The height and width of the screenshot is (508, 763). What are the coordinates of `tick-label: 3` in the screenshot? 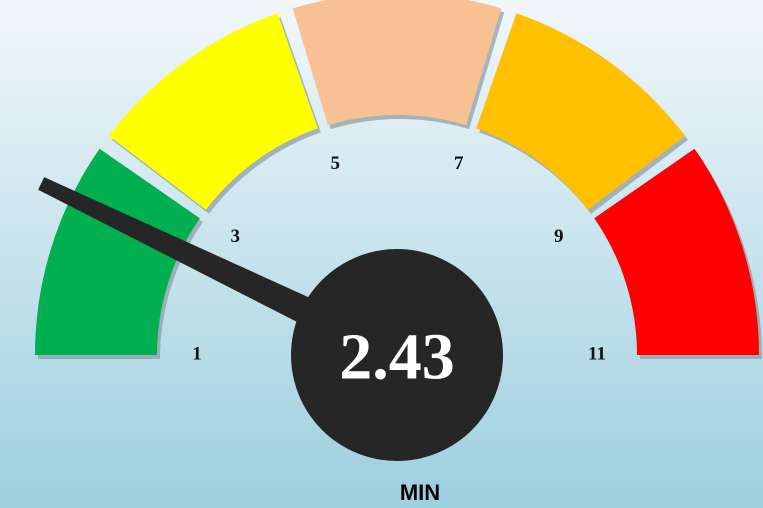 It's located at (235, 236).